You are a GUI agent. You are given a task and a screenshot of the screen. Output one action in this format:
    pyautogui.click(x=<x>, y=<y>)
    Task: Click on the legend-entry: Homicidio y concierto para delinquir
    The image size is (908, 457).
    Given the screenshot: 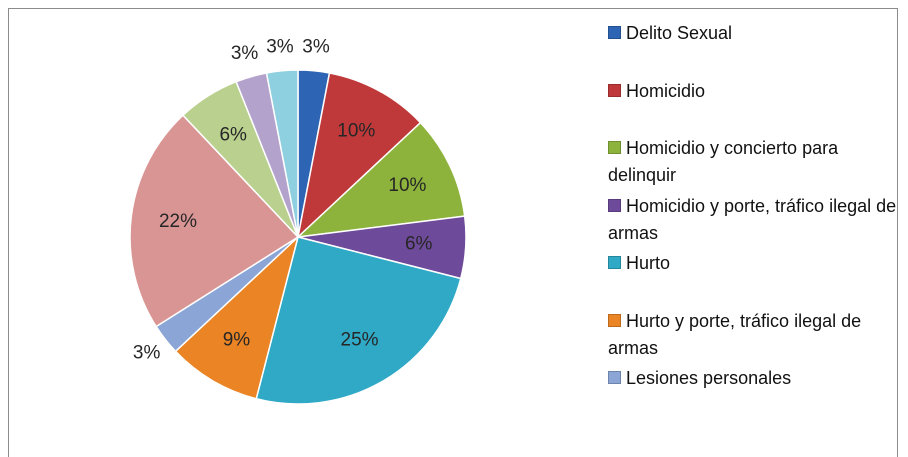 What is the action you would take?
    pyautogui.click(x=753, y=162)
    